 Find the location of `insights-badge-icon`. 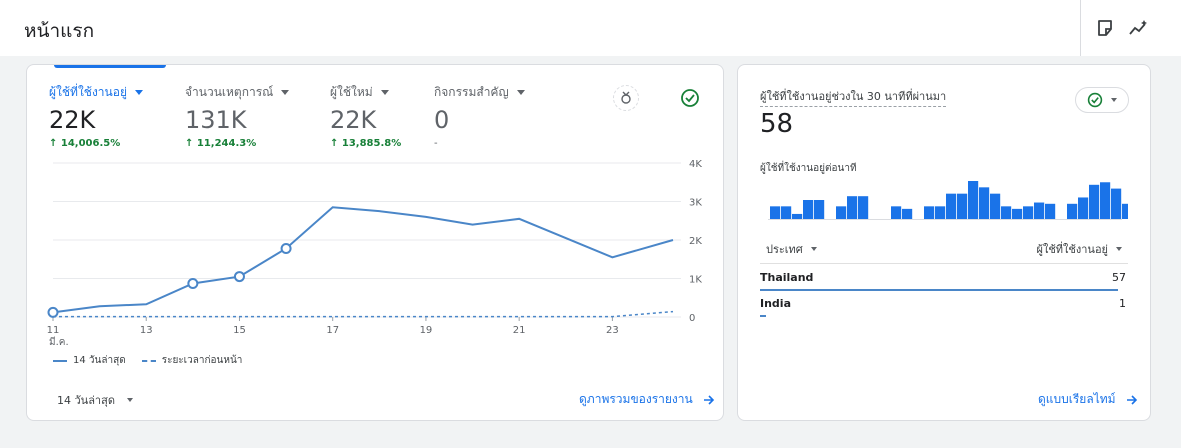

insights-badge-icon is located at coordinates (626, 98).